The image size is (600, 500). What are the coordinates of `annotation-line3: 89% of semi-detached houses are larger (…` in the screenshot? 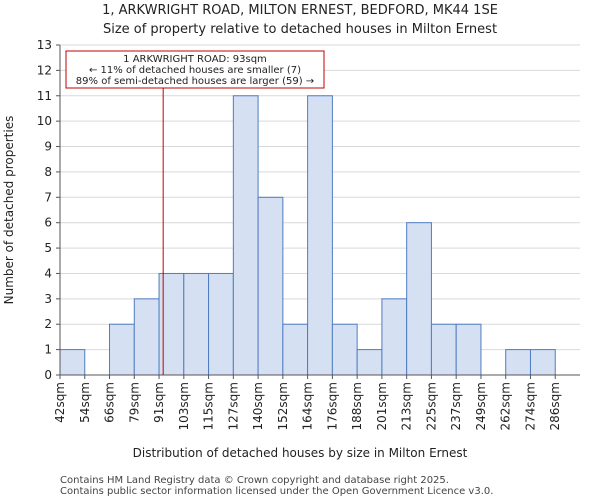 It's located at (195, 81).